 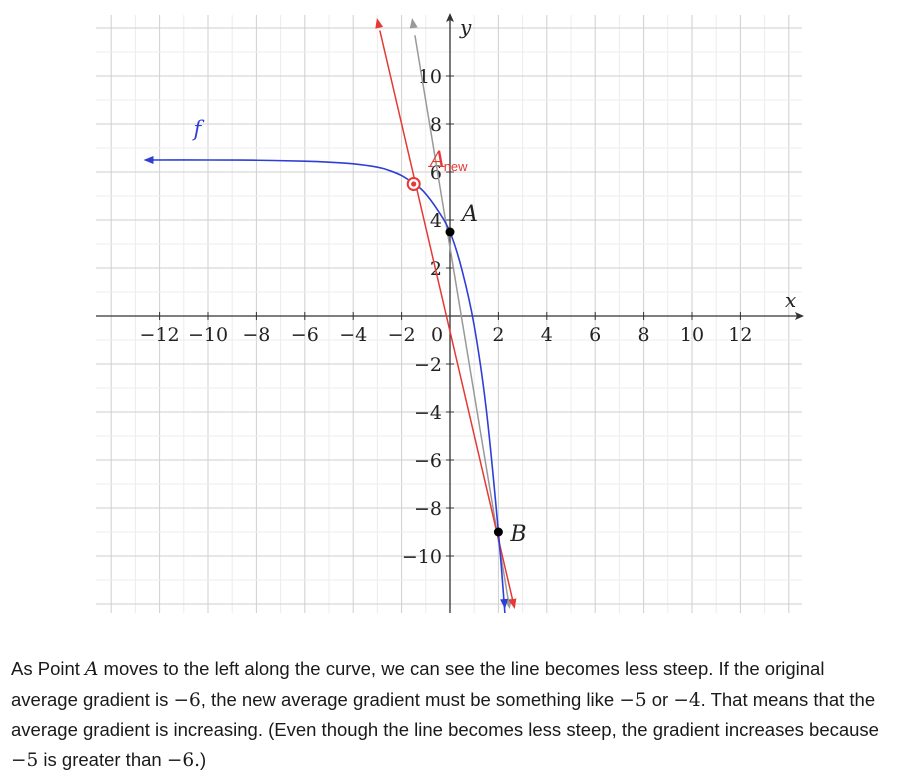 I want to click on x-axis-label: x, so click(x=790, y=300).